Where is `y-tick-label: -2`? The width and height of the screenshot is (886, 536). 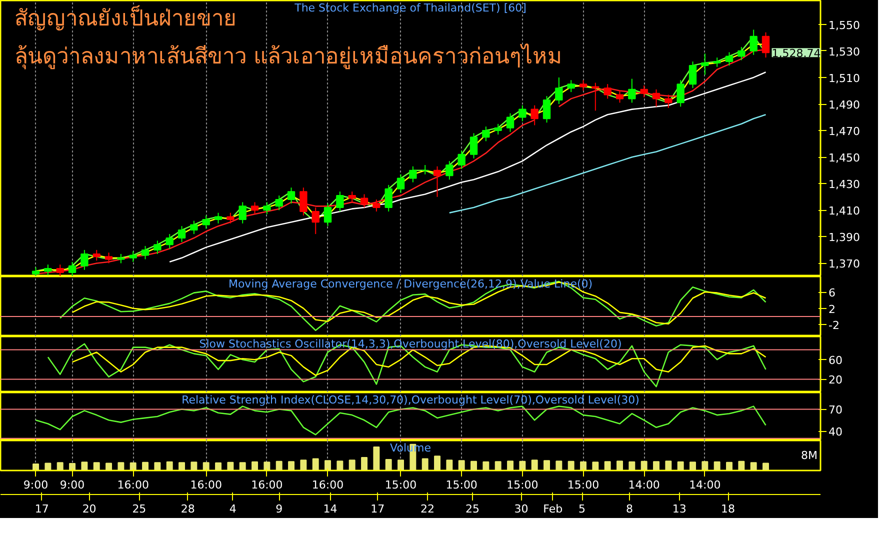
y-tick-label: -2 is located at coordinates (834, 325).